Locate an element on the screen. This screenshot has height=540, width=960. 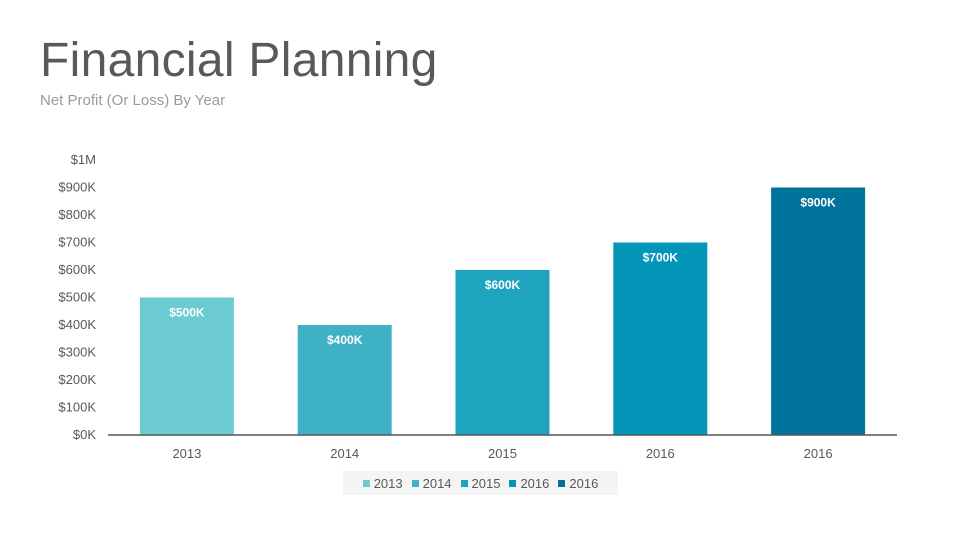
chart-legend: 2013 2014 2015 2016 2016 is located at coordinates (480, 483).